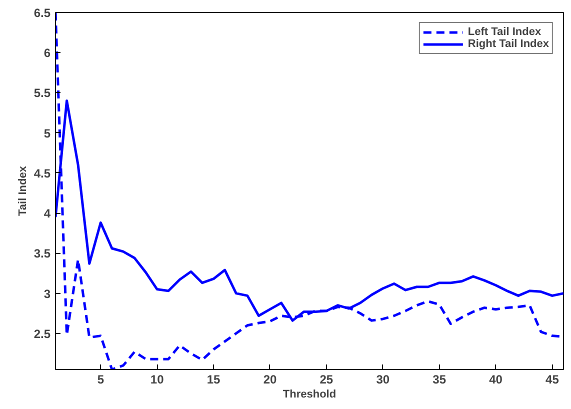  I want to click on x-tick-label: 25, so click(327, 379).